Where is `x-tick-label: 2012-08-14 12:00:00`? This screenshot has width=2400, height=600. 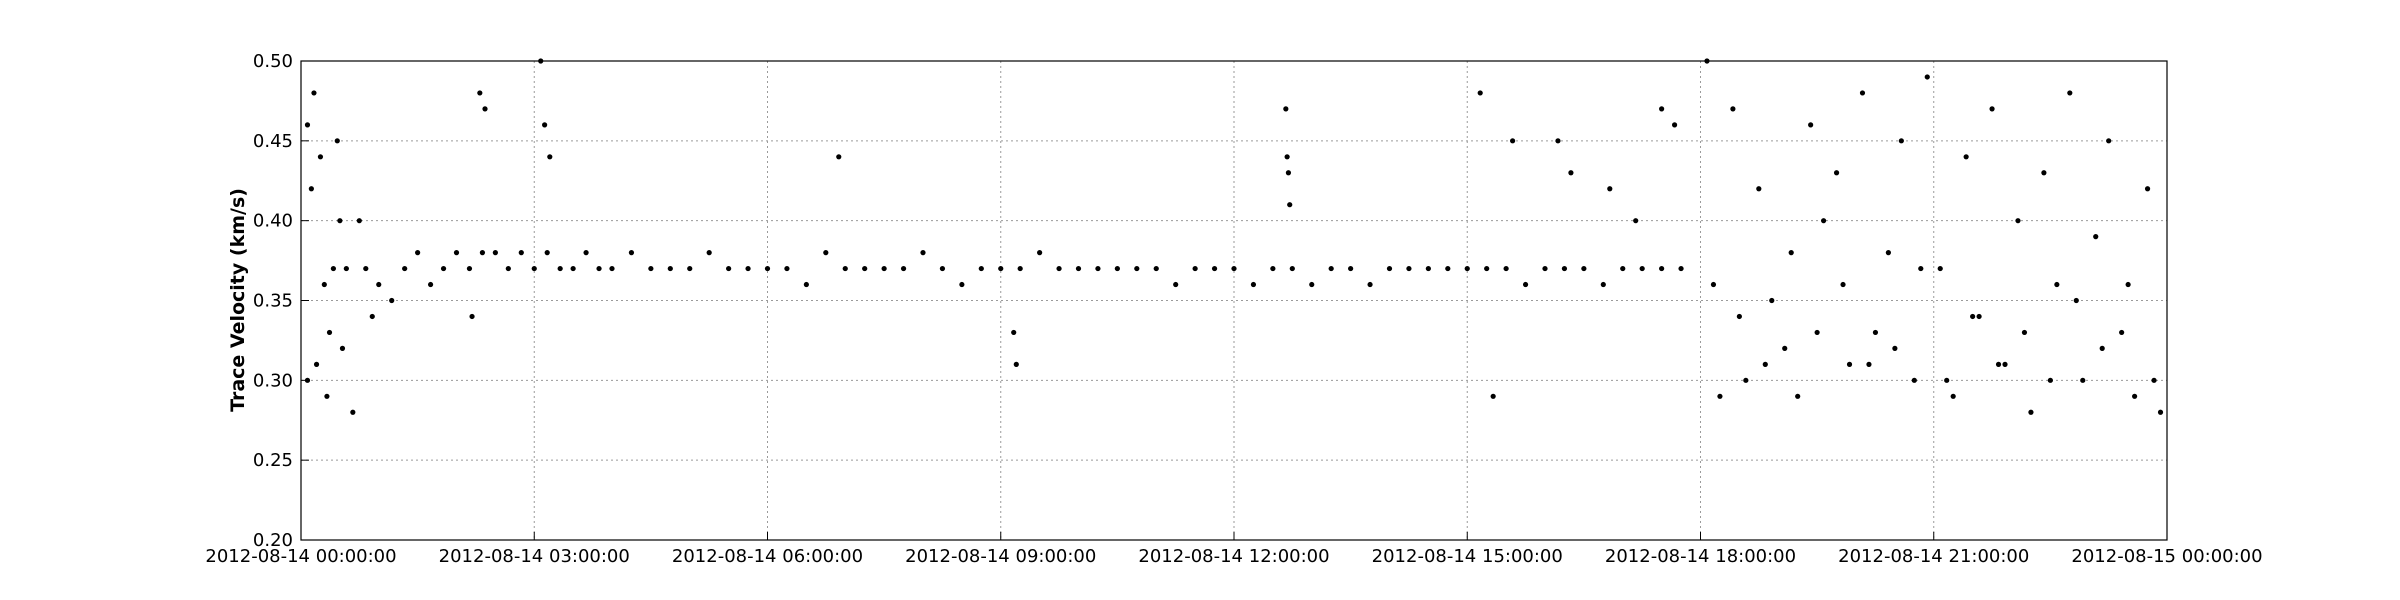 x-tick-label: 2012-08-14 12:00:00 is located at coordinates (1233, 556).